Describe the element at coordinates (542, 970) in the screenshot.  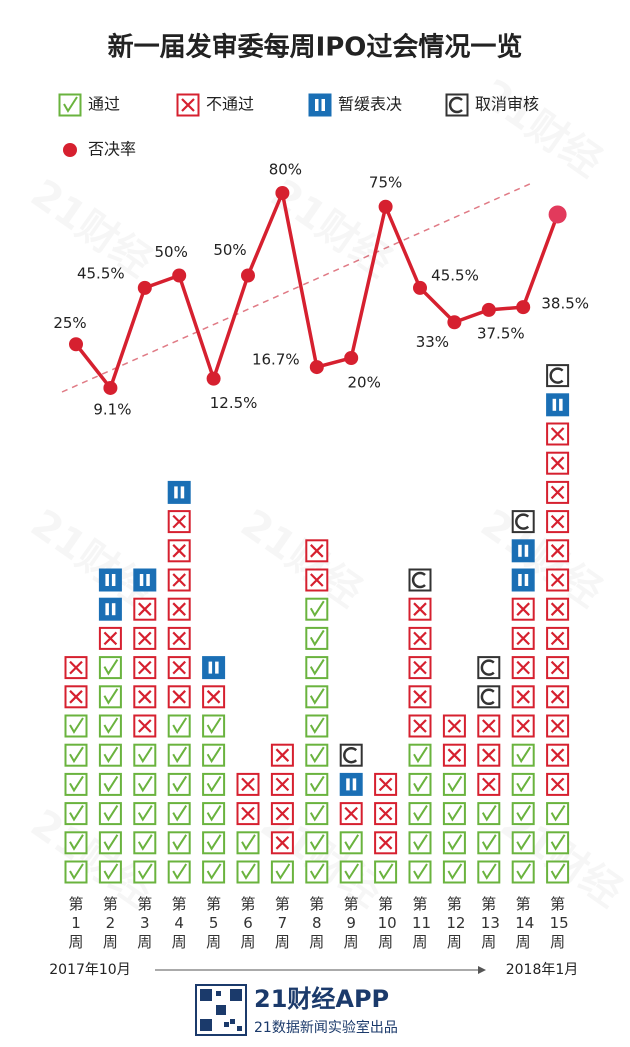
I see `end-date: 2018年1月` at that location.